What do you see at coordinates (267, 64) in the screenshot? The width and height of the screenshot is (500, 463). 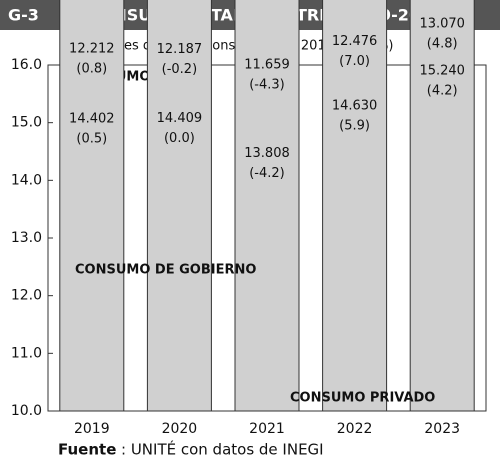 I see `value-label: 11.659` at bounding box center [267, 64].